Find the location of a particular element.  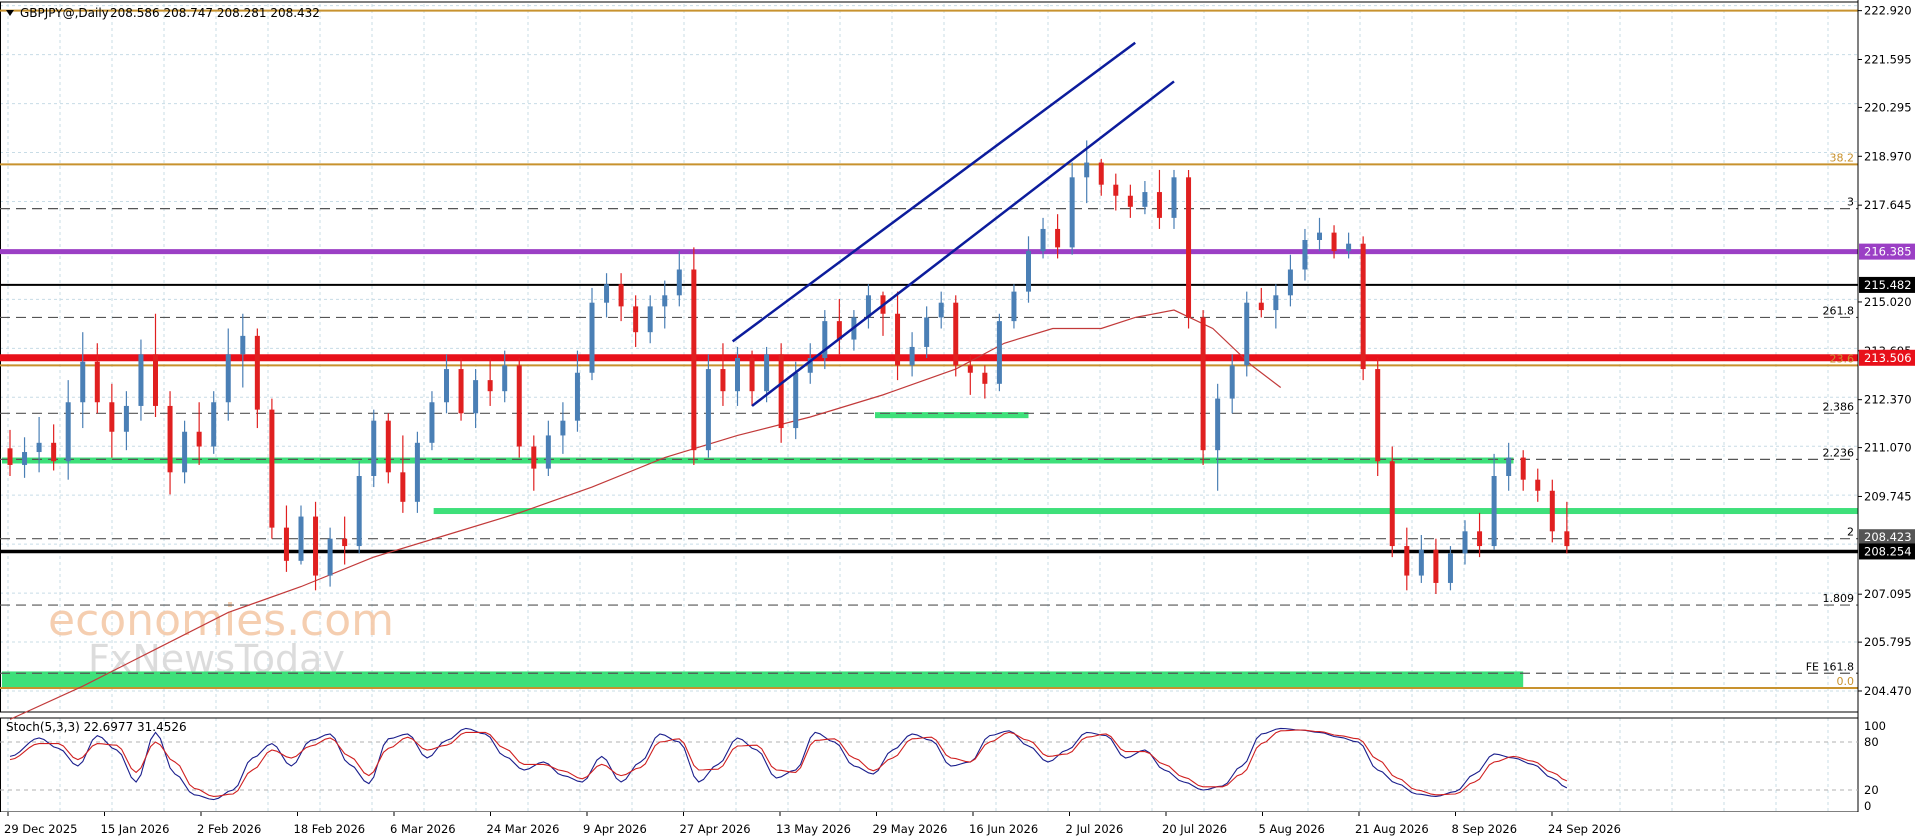

date-tick-label: 21 Aug 2026 is located at coordinates (1392, 829).